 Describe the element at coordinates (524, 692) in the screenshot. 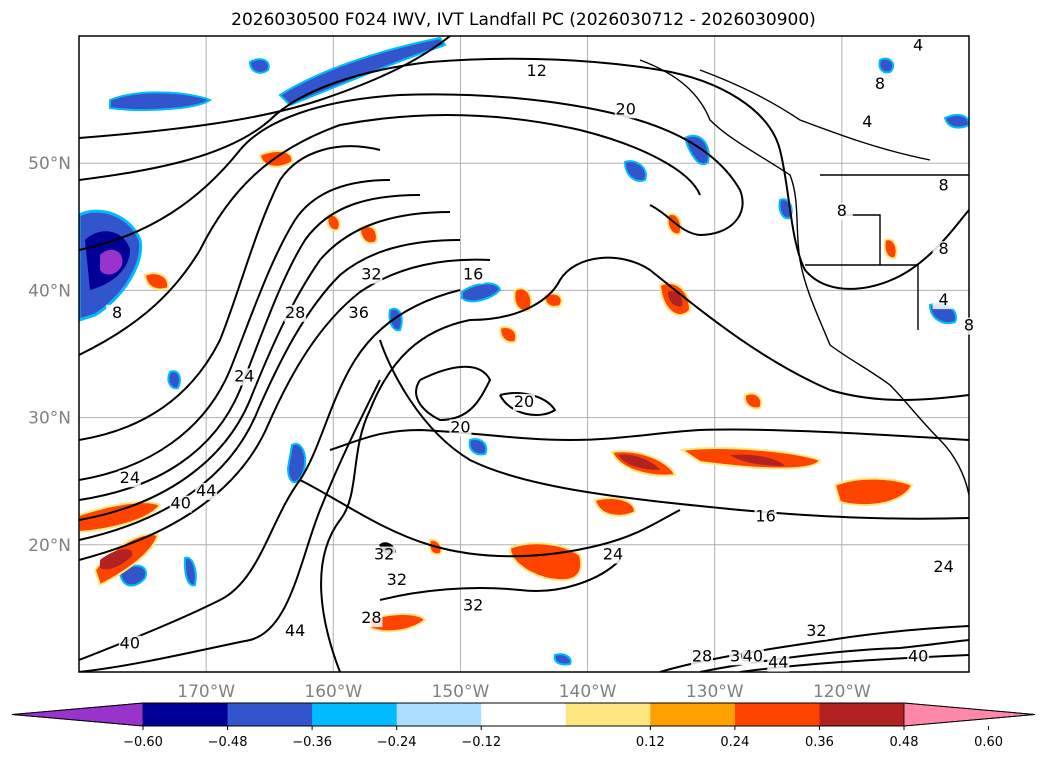

I see `longitude-labels: 170°W 160°W 150°W 140°W 130°W 120°W` at that location.